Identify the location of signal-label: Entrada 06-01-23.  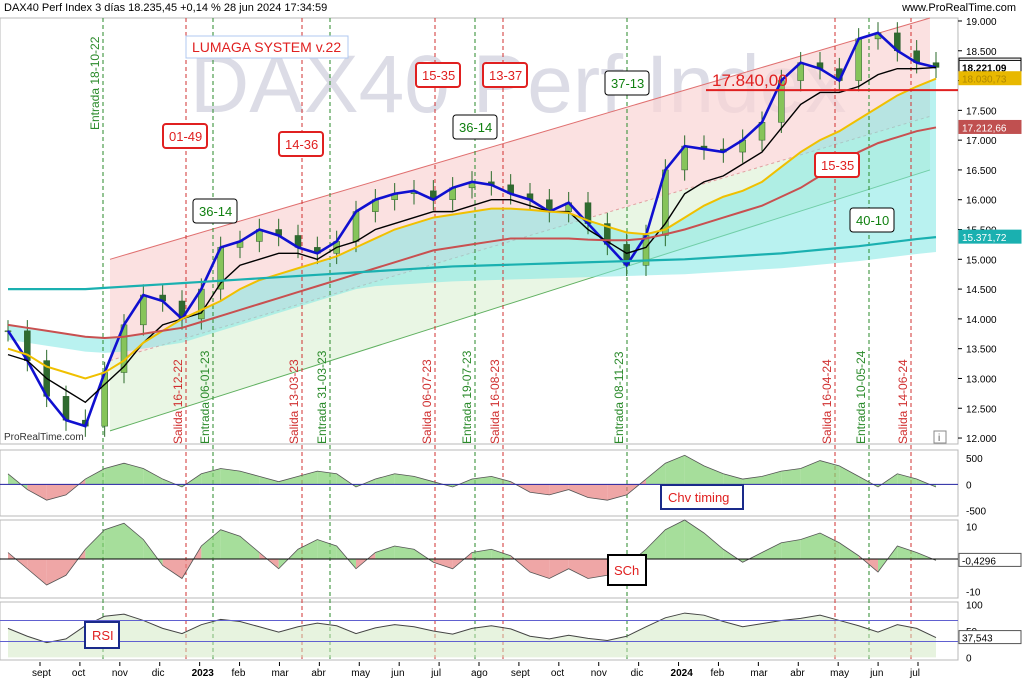
(205, 397).